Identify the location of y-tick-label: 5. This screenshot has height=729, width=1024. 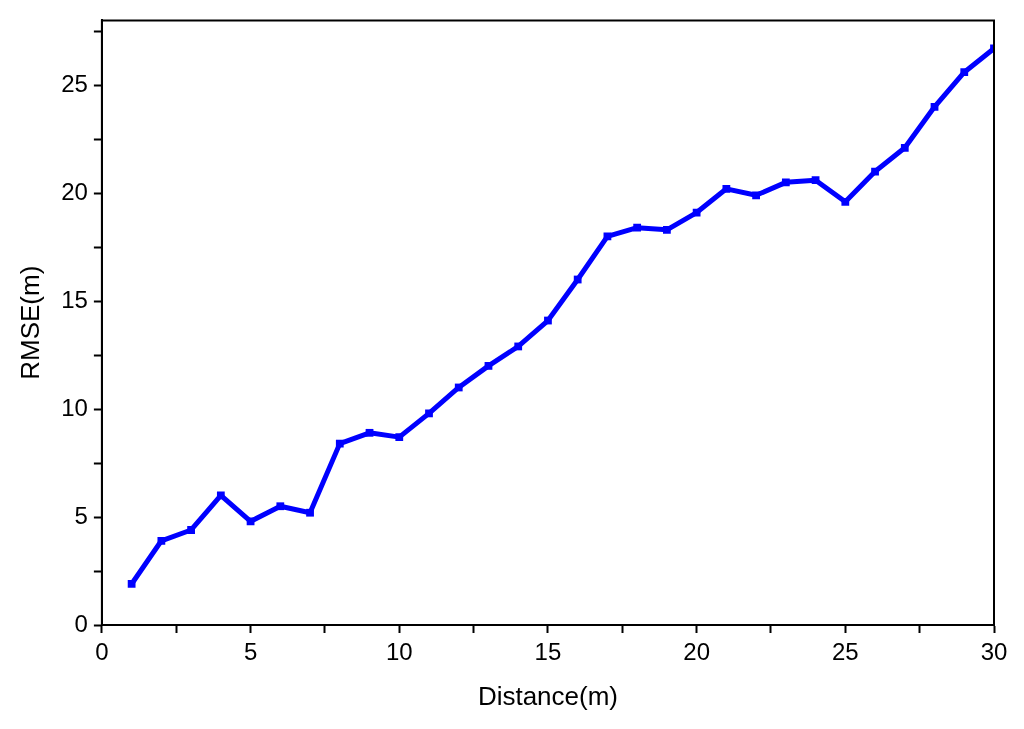
(81, 515).